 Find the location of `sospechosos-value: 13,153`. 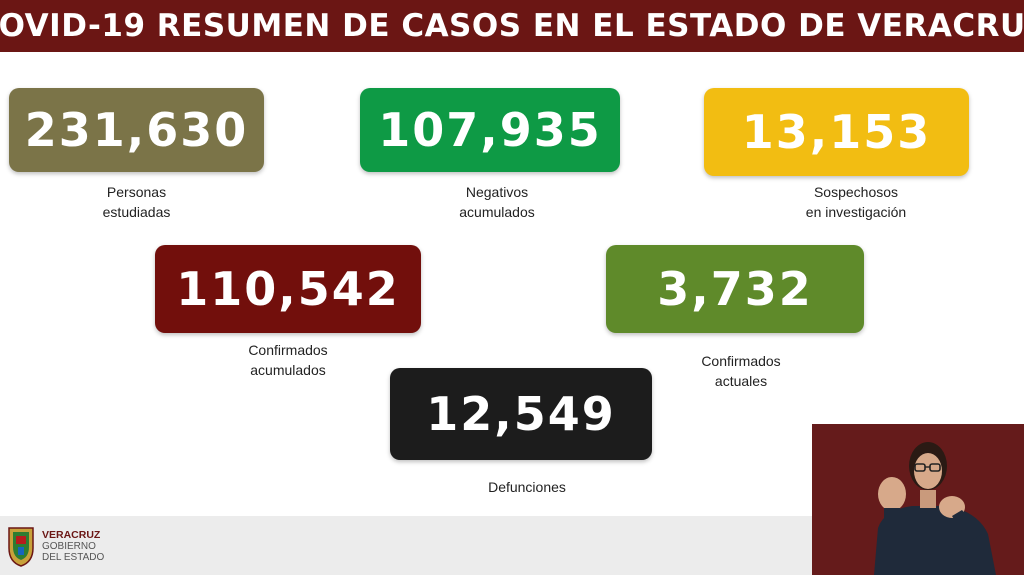

sospechosos-value: 13,153 is located at coordinates (836, 132).